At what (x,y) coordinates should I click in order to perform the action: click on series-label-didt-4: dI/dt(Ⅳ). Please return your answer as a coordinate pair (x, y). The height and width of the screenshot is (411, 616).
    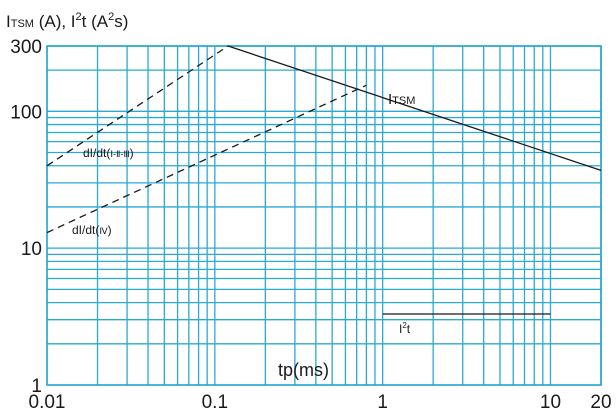
    Looking at the image, I should click on (92, 230).